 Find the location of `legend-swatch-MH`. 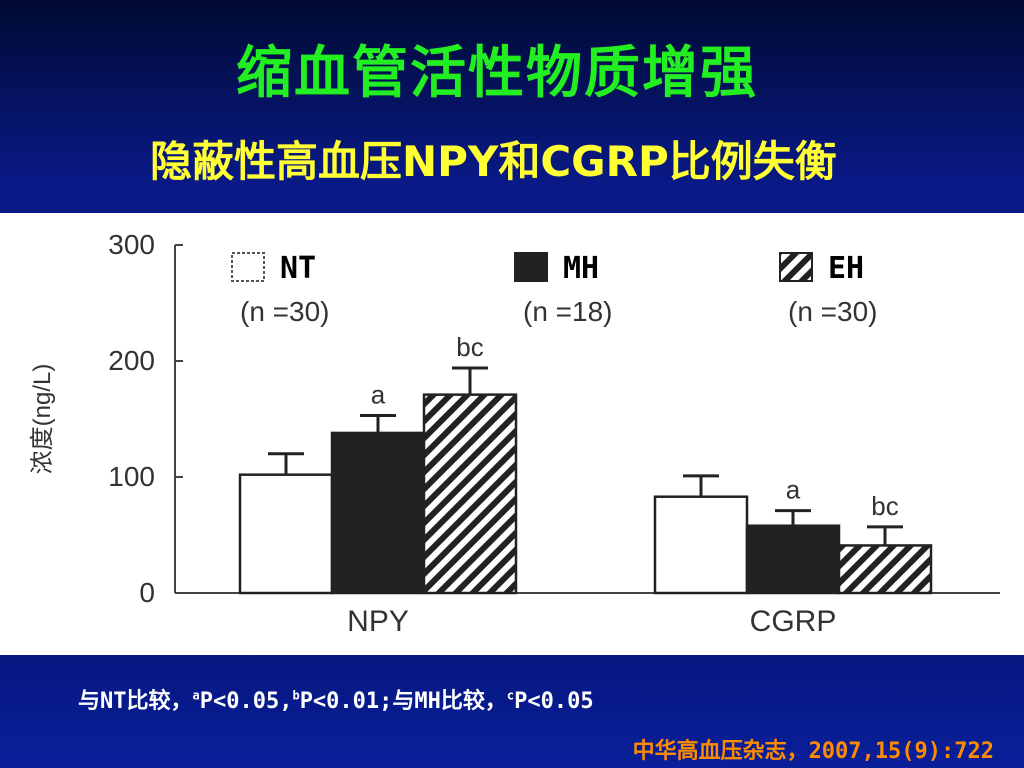

legend-swatch-MH is located at coordinates (531, 267).